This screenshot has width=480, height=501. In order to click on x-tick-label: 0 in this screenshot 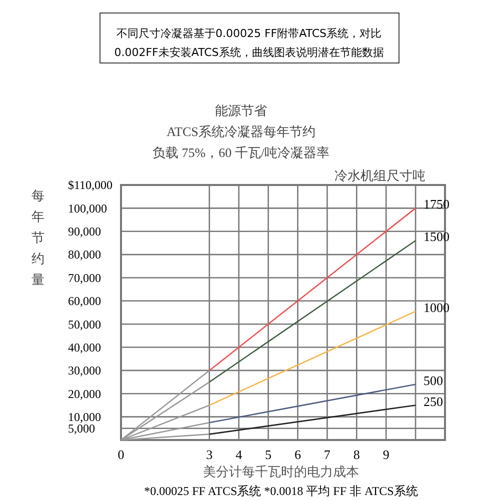, I will do `click(121, 454)`.